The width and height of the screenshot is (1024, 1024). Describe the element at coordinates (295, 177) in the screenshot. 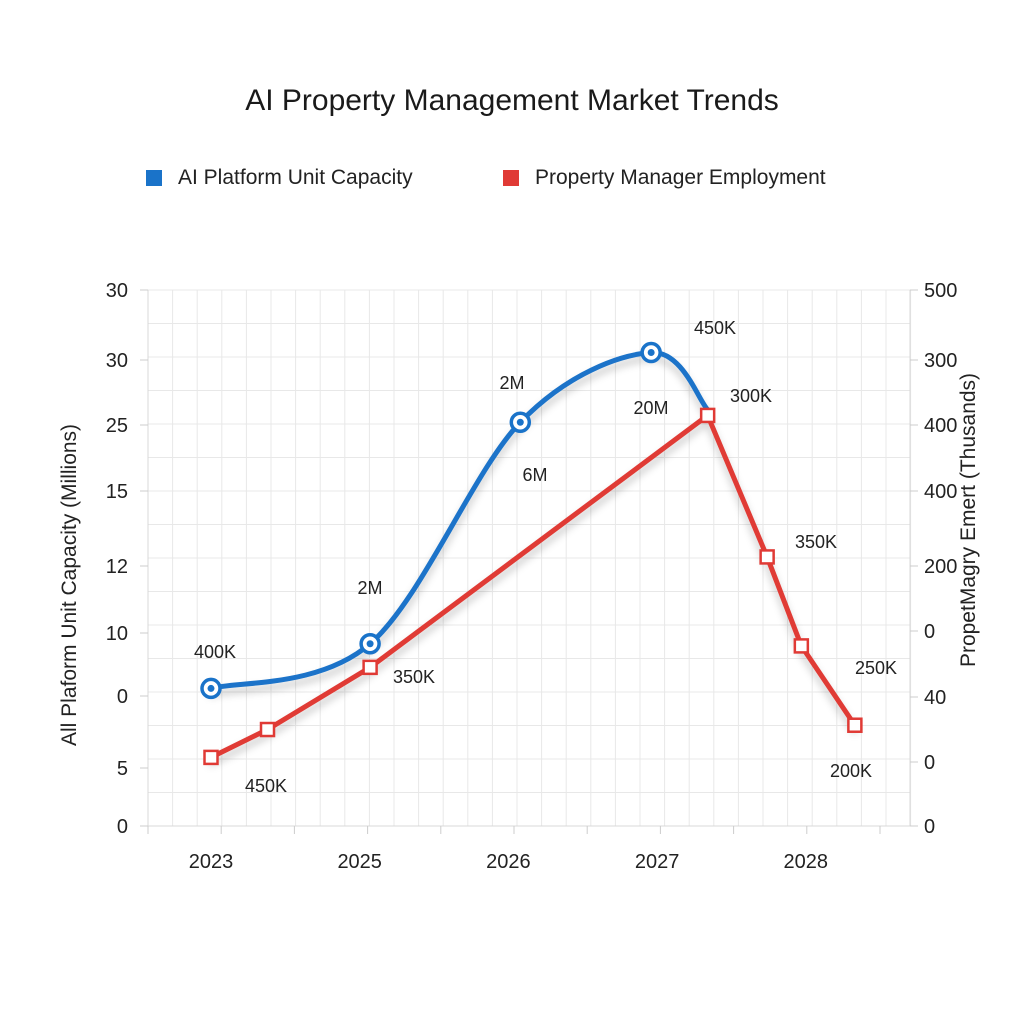

I see `legend-label: AI Platform Unit Capacity` at that location.